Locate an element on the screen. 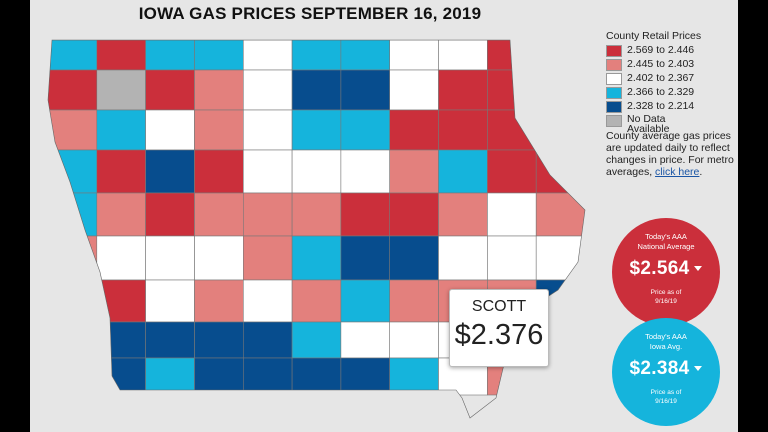 This screenshot has height=432, width=768. legend-item: 2.328 to 2.214 is located at coordinates (671, 106).